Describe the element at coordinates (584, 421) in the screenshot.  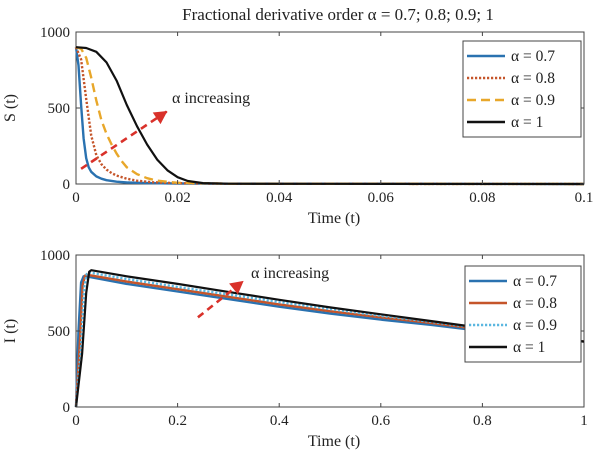
I see `x-tick-label: 1` at that location.